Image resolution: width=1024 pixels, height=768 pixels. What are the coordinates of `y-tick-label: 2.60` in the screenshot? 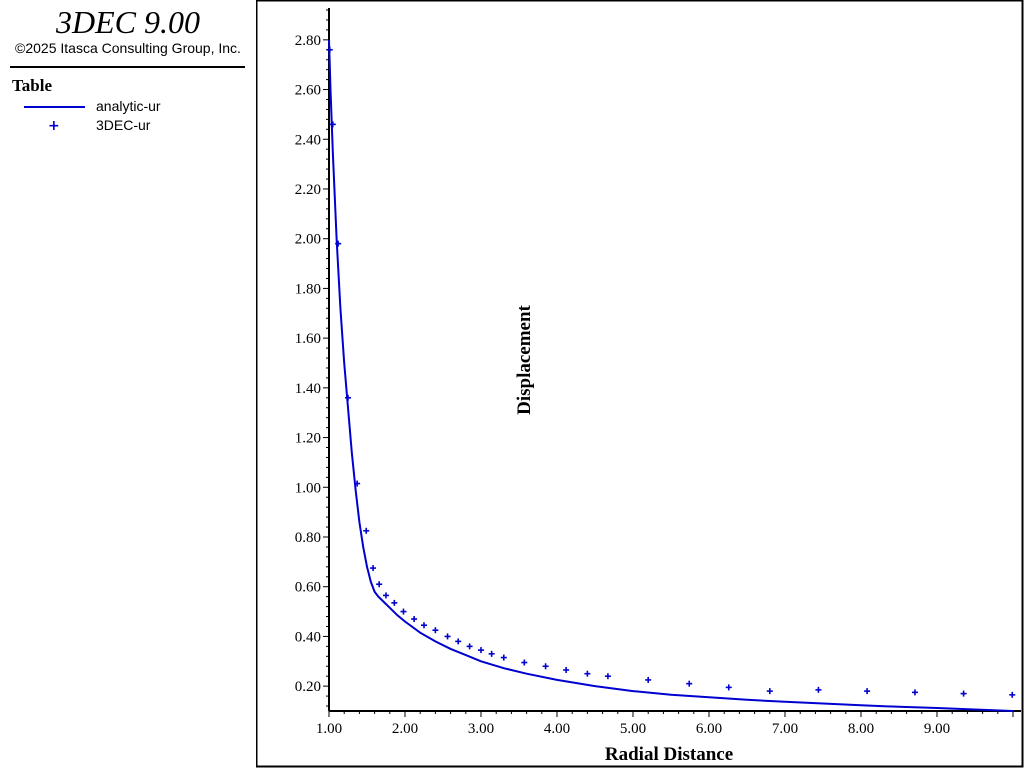 It's located at (308, 91).